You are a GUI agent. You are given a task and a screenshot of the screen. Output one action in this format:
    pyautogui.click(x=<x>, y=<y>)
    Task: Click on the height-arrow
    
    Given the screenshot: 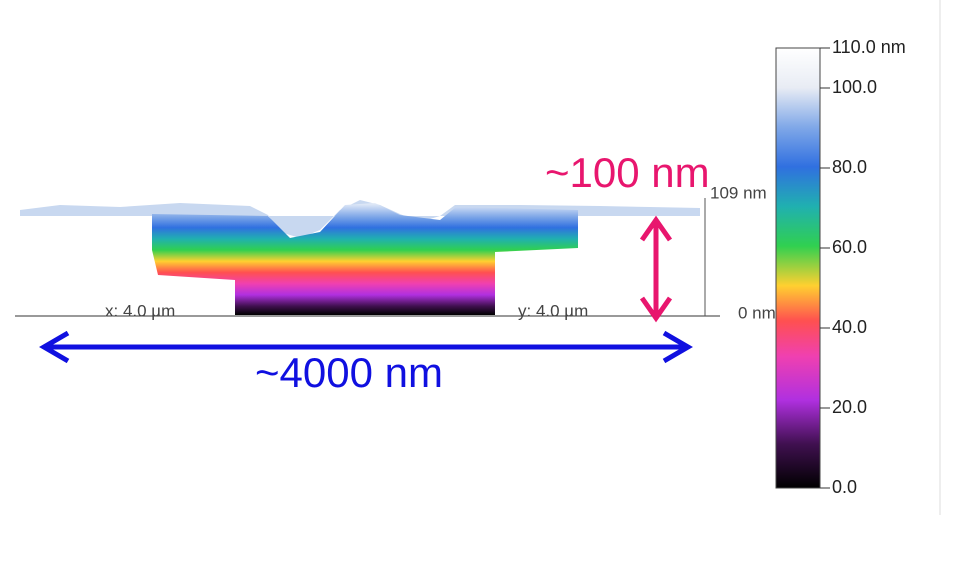 What is the action you would take?
    pyautogui.click(x=656, y=269)
    